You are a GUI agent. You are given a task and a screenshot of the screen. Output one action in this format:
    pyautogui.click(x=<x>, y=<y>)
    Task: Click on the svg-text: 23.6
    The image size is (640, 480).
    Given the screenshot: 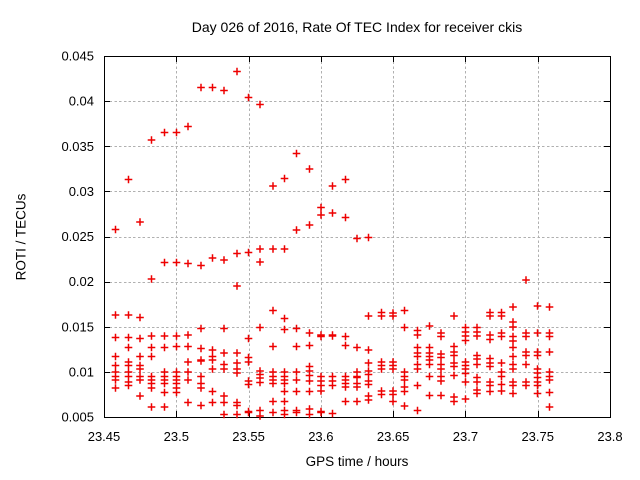 What is the action you would take?
    pyautogui.click(x=320, y=436)
    